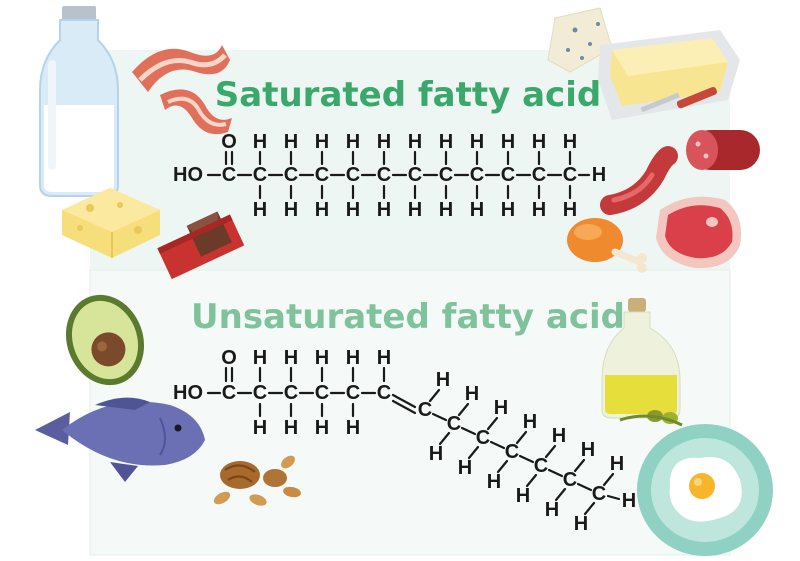 This screenshot has height=561, width=800. What do you see at coordinates (705, 490) in the screenshot?
I see `egg-plate-icon` at bounding box center [705, 490].